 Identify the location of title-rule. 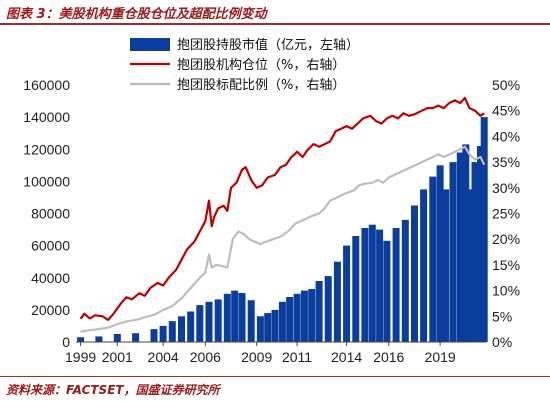
(275, 24).